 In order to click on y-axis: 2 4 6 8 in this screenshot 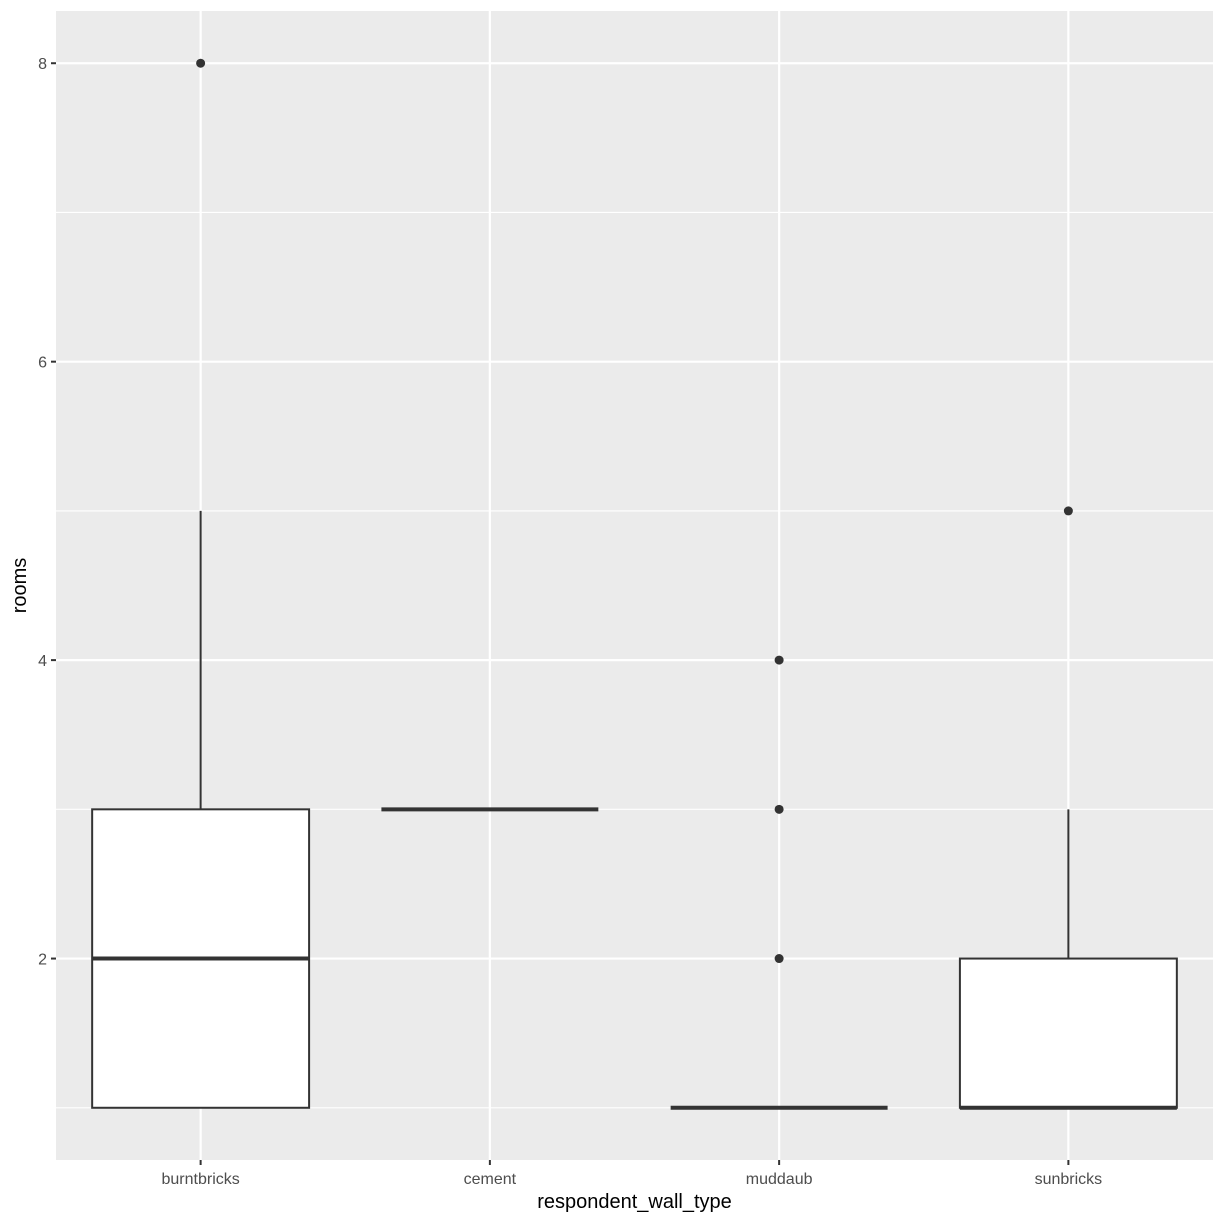, I will do `click(47, 512)`.